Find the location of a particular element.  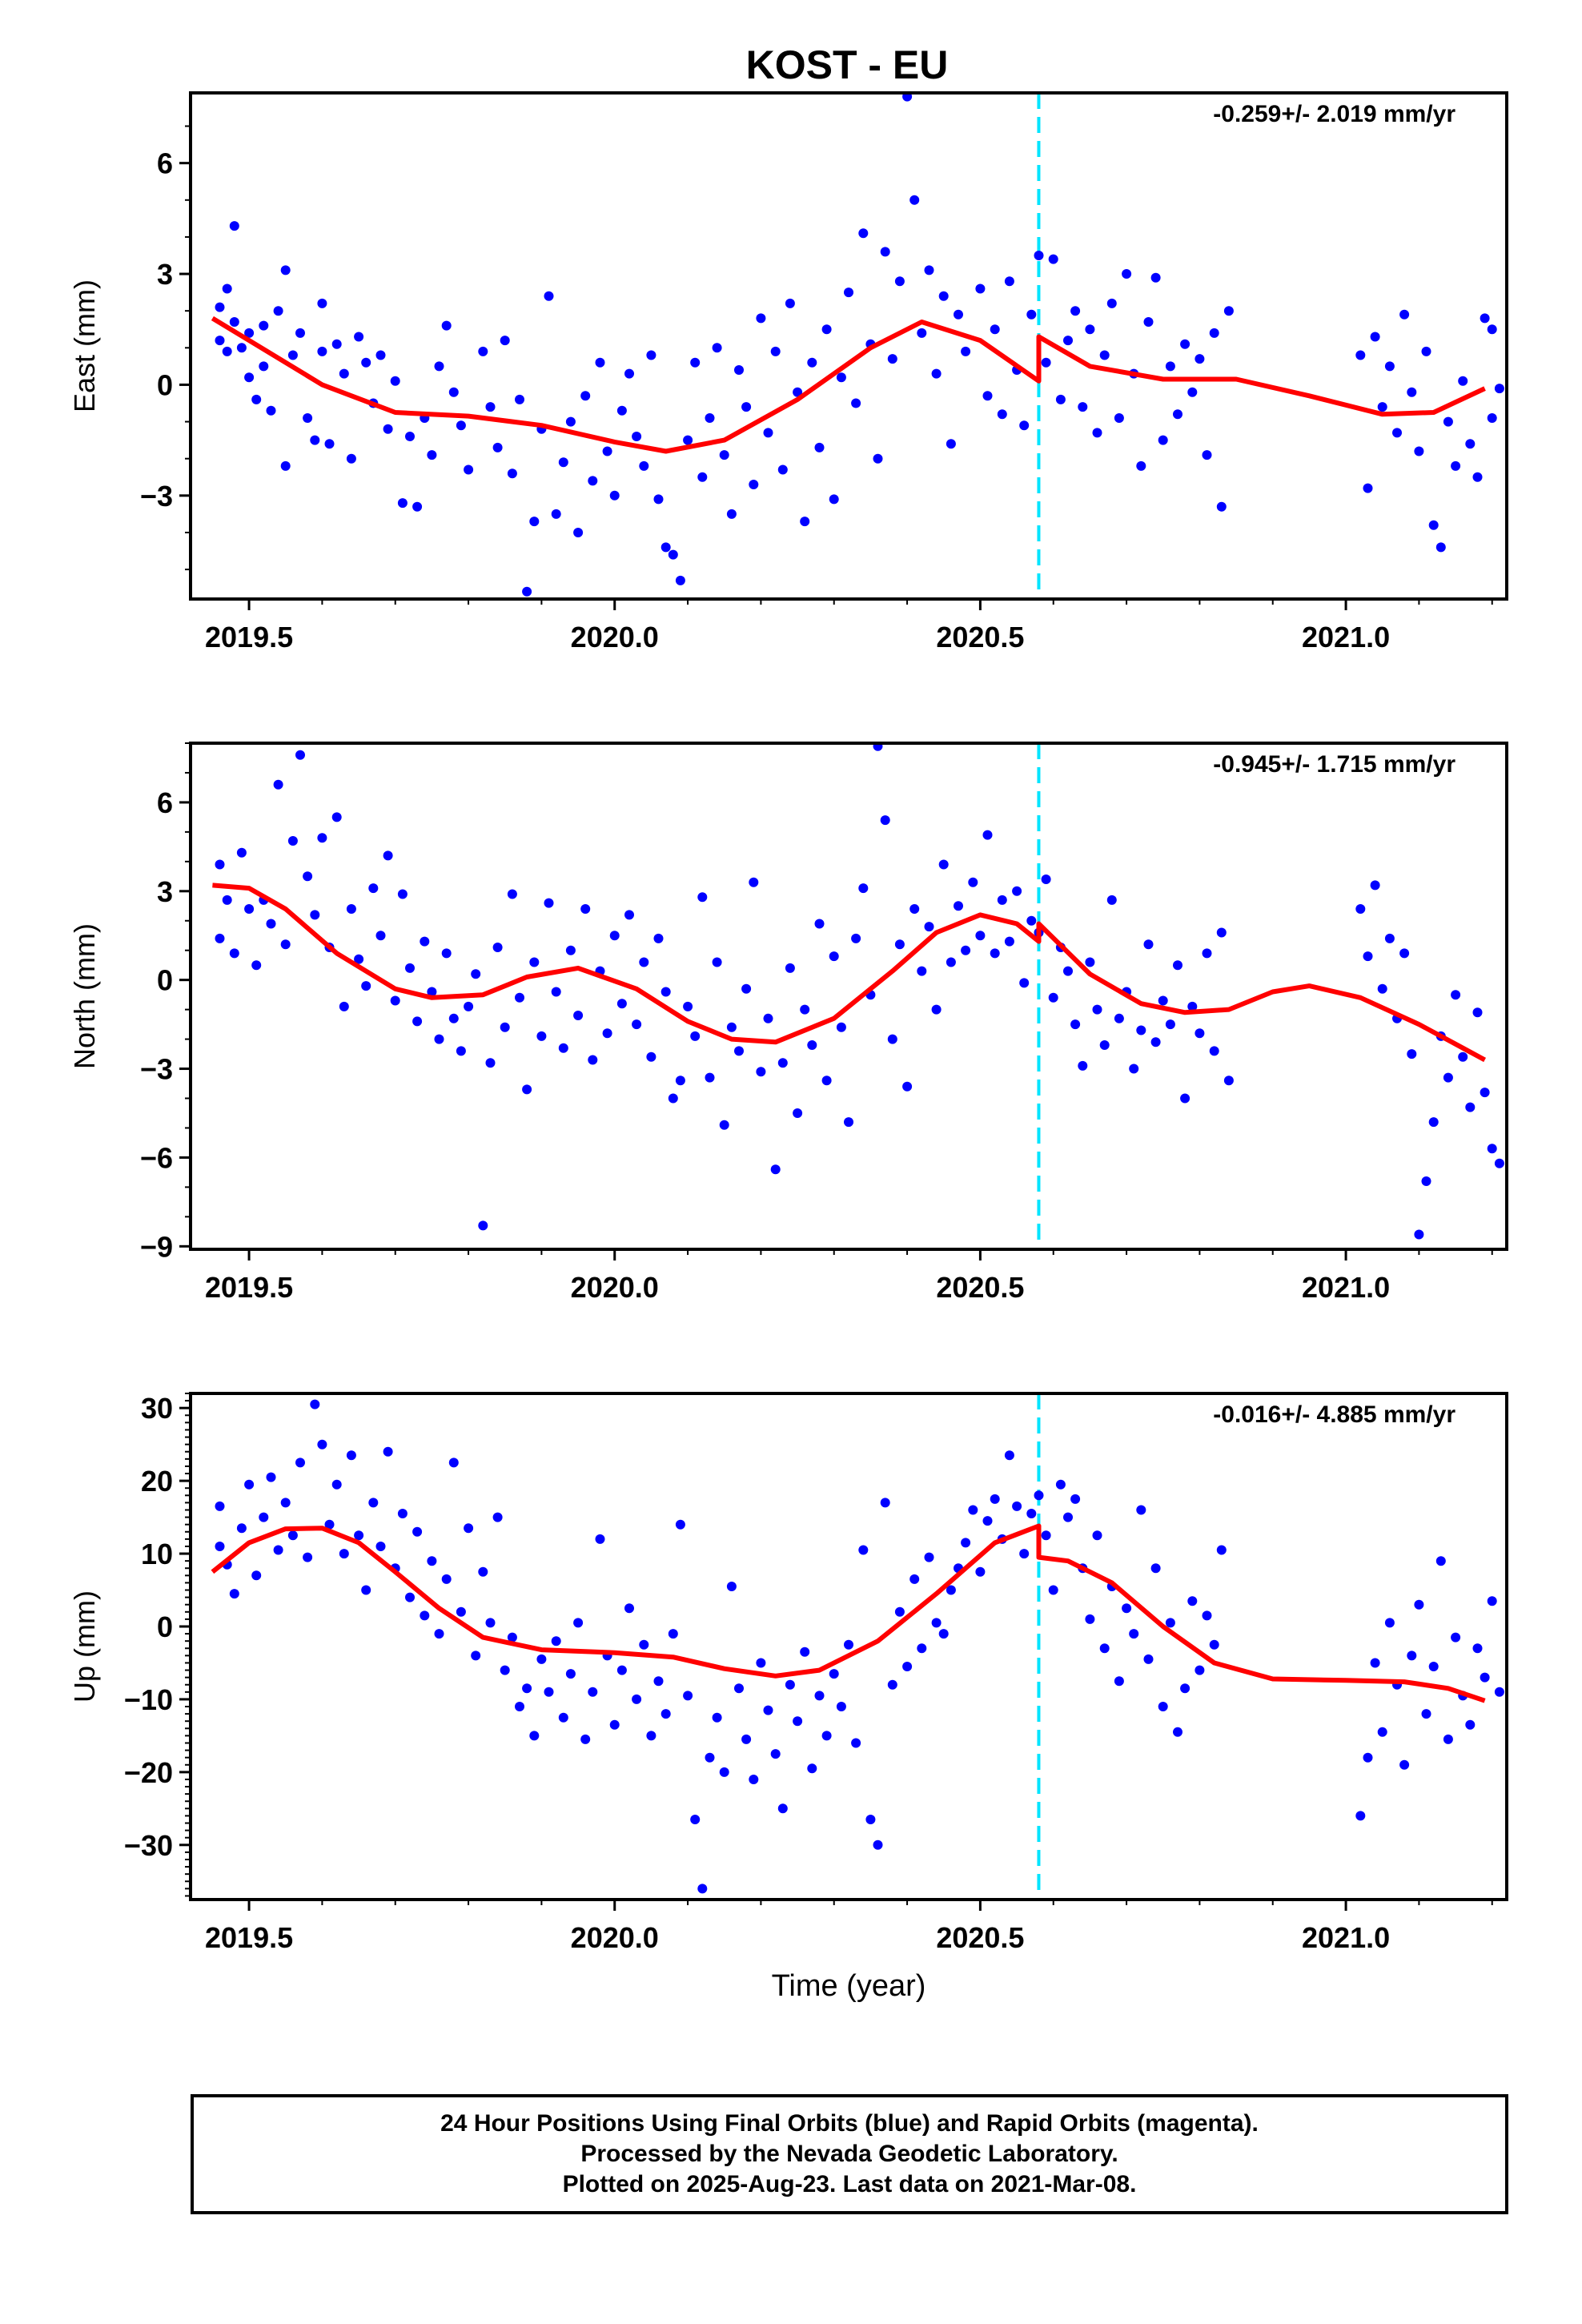

y-tick-label: −30 is located at coordinates (148, 1845).